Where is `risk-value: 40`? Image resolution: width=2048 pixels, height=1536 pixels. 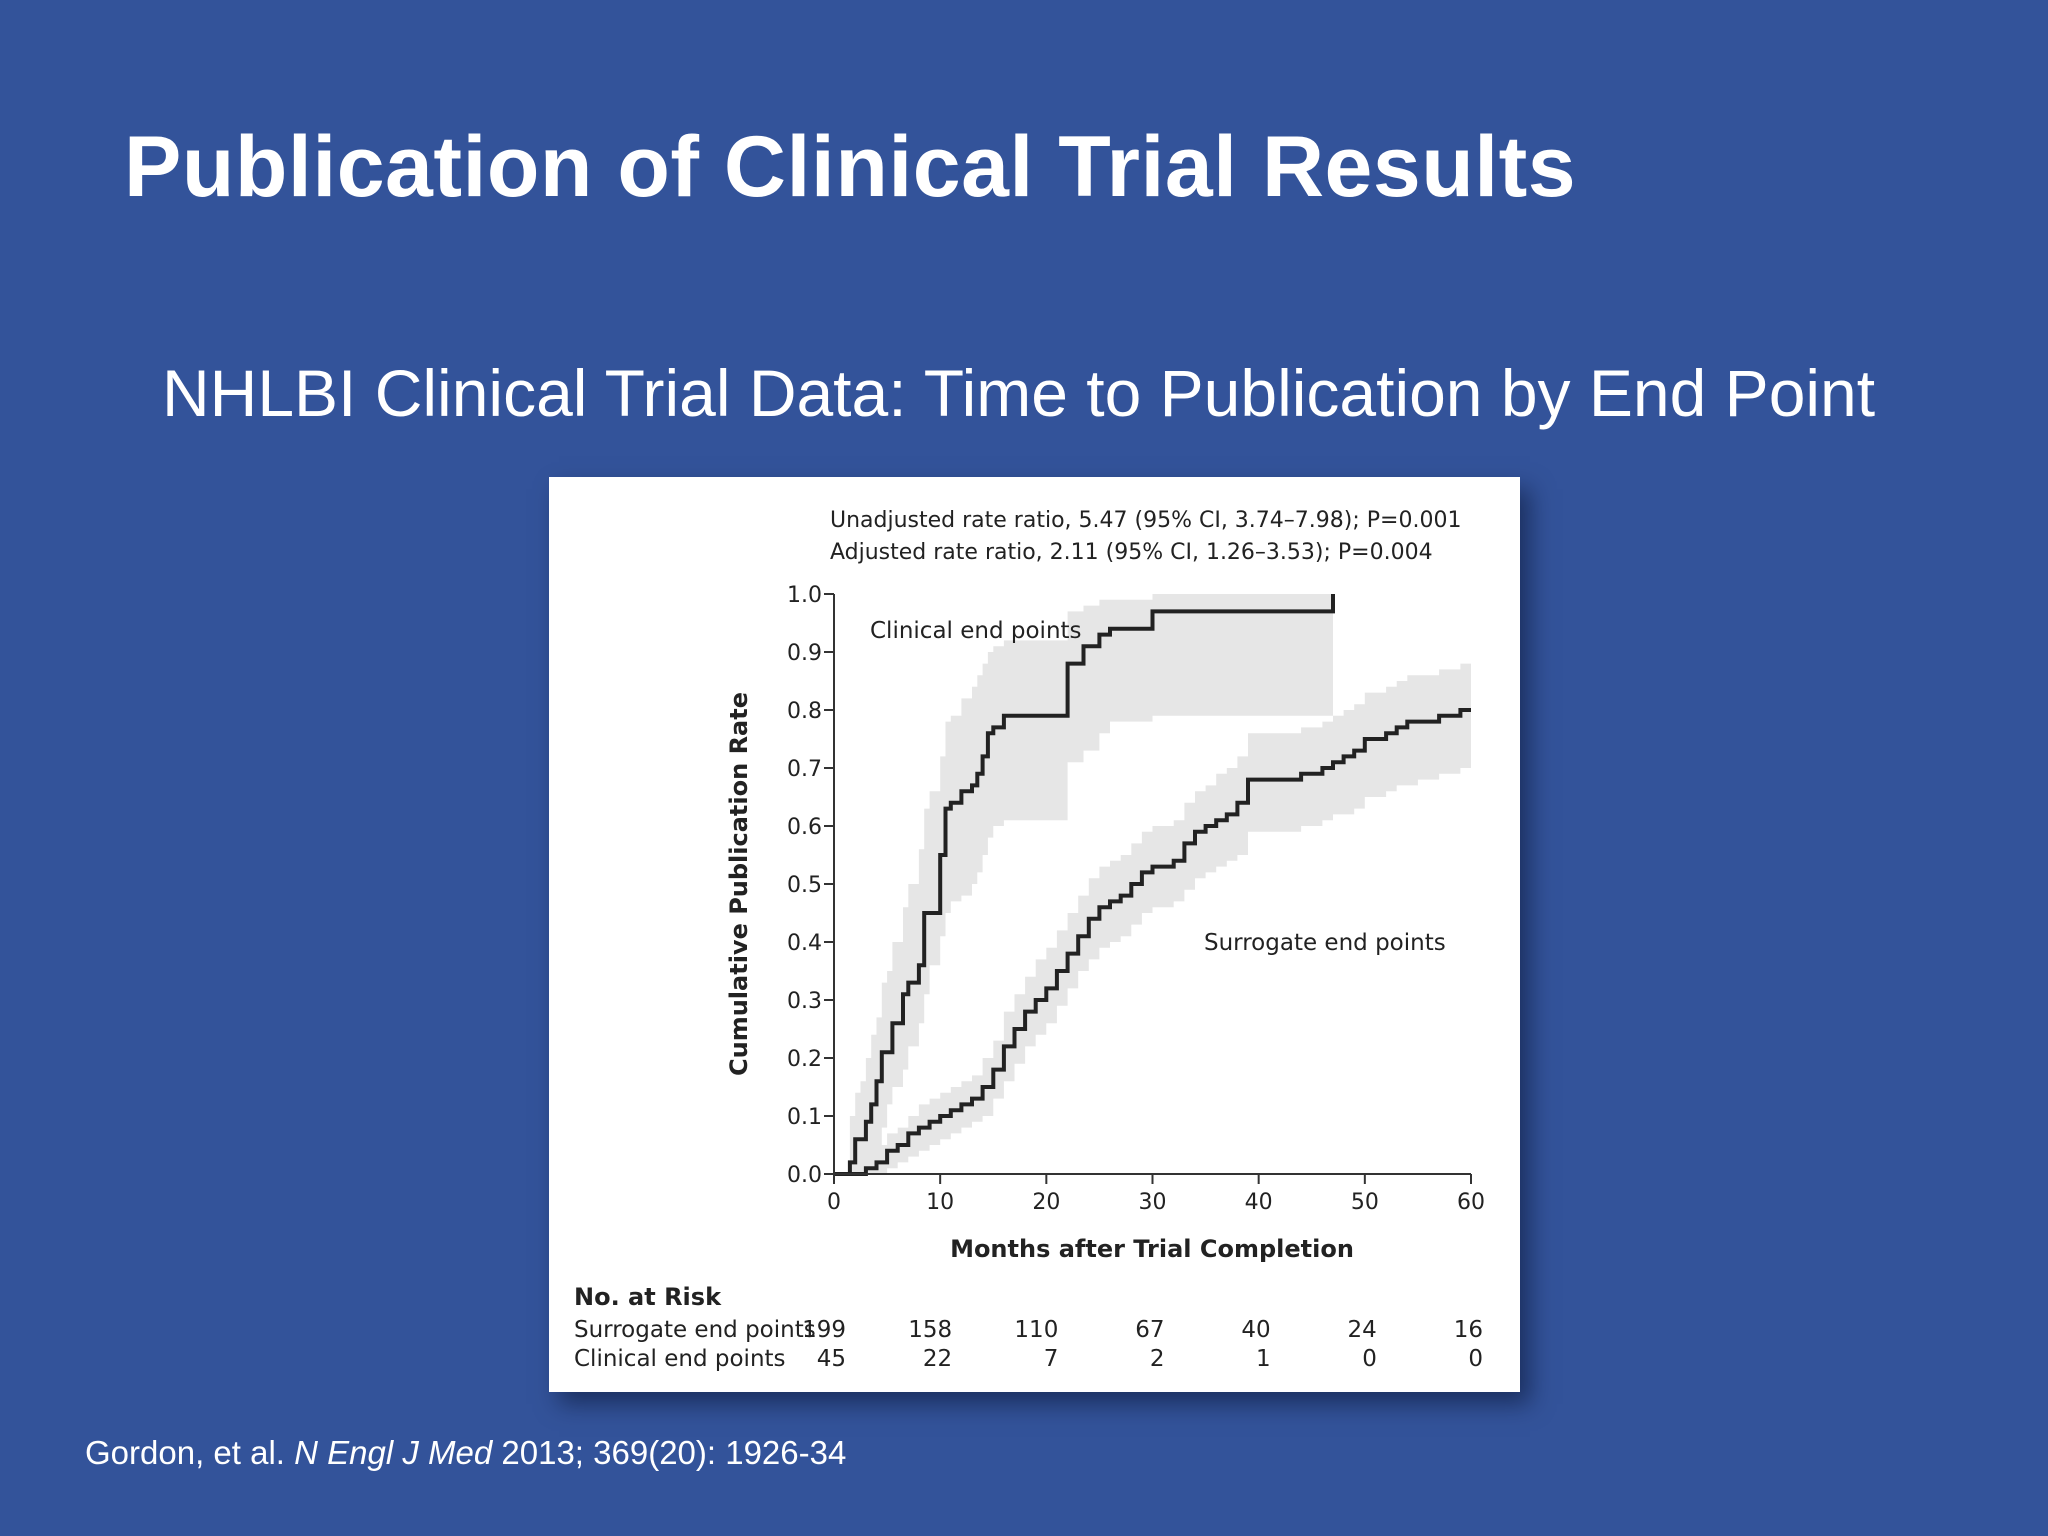 risk-value: 40 is located at coordinates (1255, 1330).